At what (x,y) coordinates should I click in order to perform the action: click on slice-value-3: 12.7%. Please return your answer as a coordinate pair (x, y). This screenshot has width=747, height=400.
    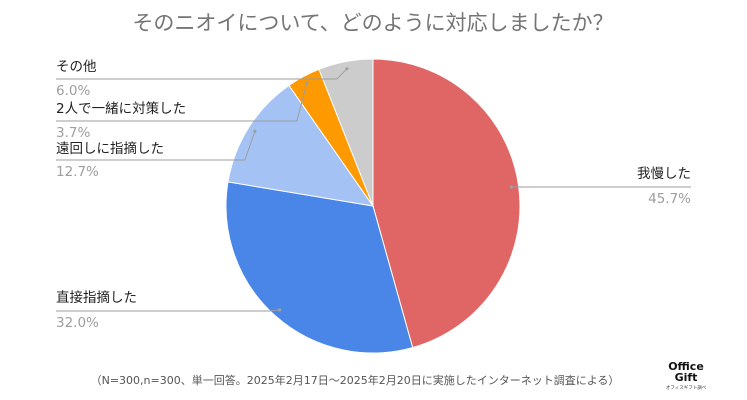
    Looking at the image, I should click on (77, 172).